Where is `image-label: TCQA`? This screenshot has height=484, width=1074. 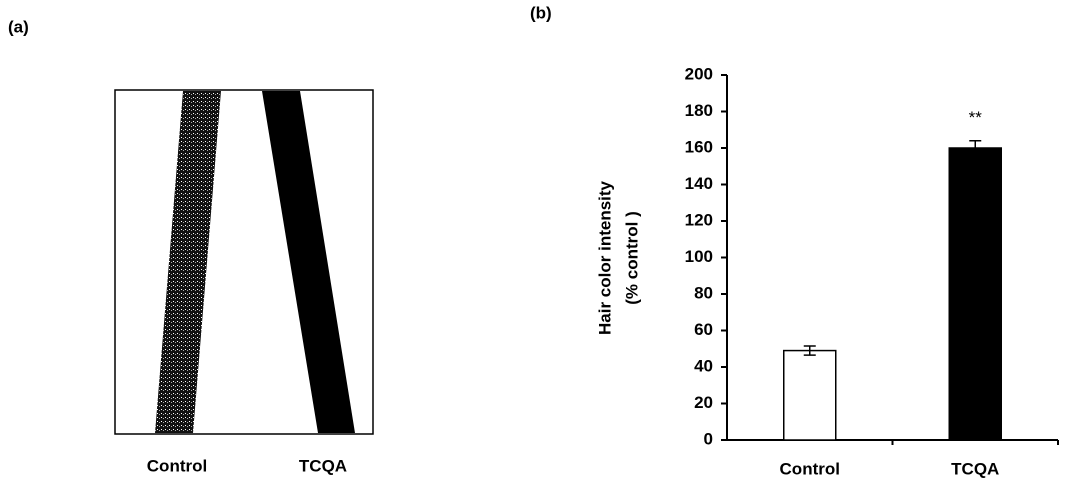 image-label: TCQA is located at coordinates (323, 465).